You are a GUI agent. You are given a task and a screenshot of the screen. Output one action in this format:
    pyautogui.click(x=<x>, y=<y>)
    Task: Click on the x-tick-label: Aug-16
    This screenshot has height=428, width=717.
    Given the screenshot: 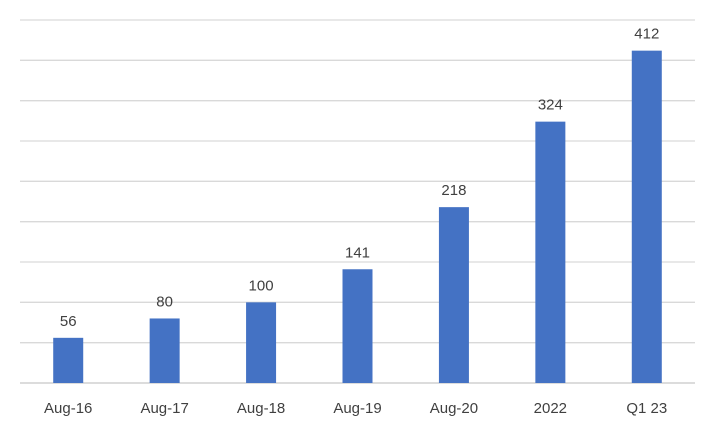 What is the action you would take?
    pyautogui.click(x=68, y=408)
    